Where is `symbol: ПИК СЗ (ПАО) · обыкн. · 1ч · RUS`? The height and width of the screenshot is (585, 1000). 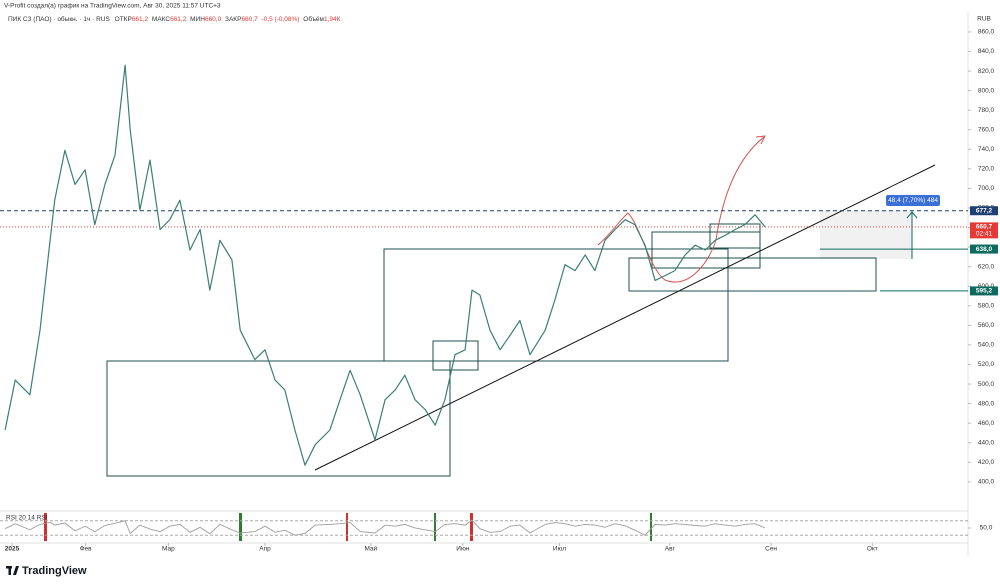 symbol: ПИК СЗ (ПАО) · обыкн. · 1ч · RUS is located at coordinates (59, 19).